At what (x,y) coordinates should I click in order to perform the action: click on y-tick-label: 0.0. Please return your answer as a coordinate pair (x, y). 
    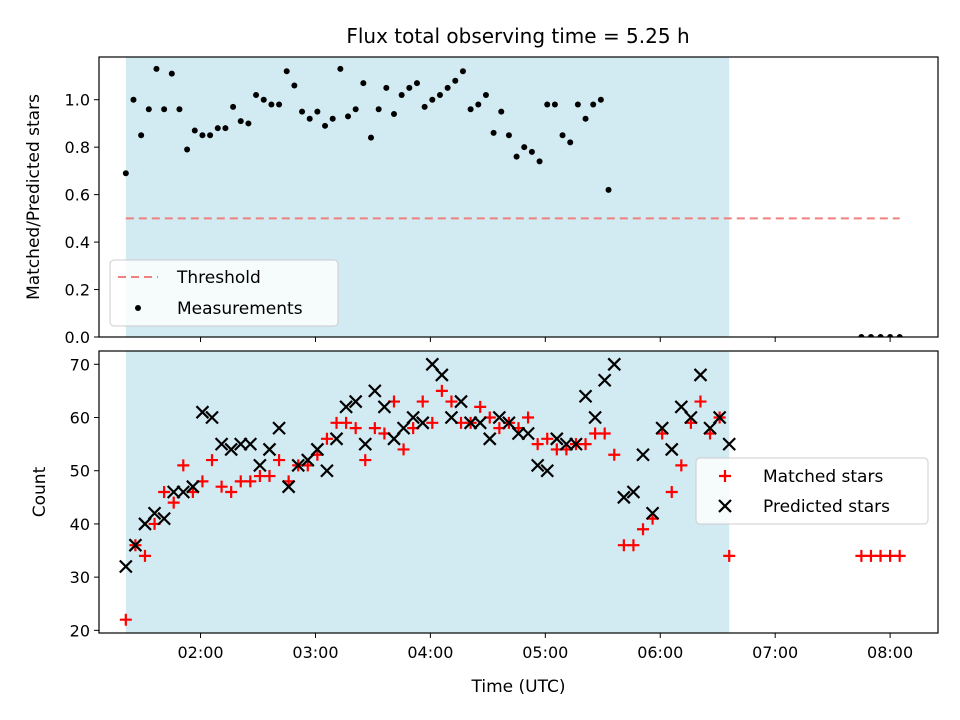
    Looking at the image, I should click on (77, 337).